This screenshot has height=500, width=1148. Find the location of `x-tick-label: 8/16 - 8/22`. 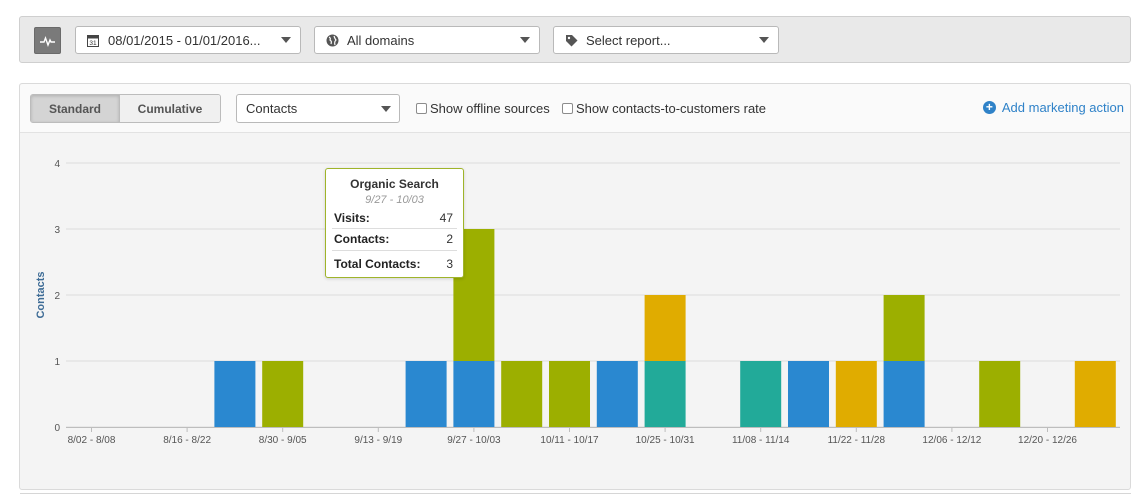

x-tick-label: 8/16 - 8/22 is located at coordinates (187, 440).